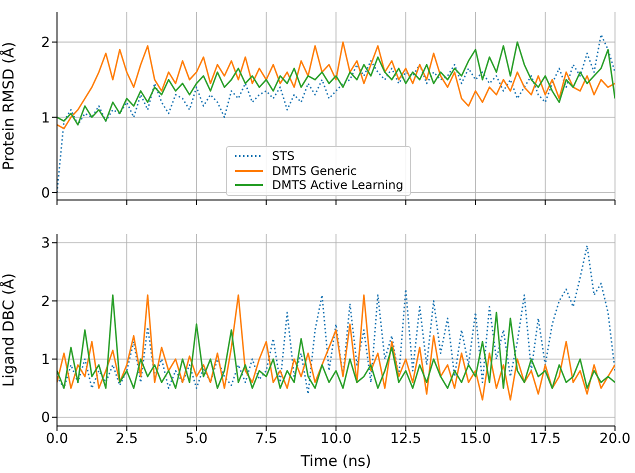 This screenshot has height=473, width=635. I want to click on x-tick-label: 17.5, so click(545, 438).